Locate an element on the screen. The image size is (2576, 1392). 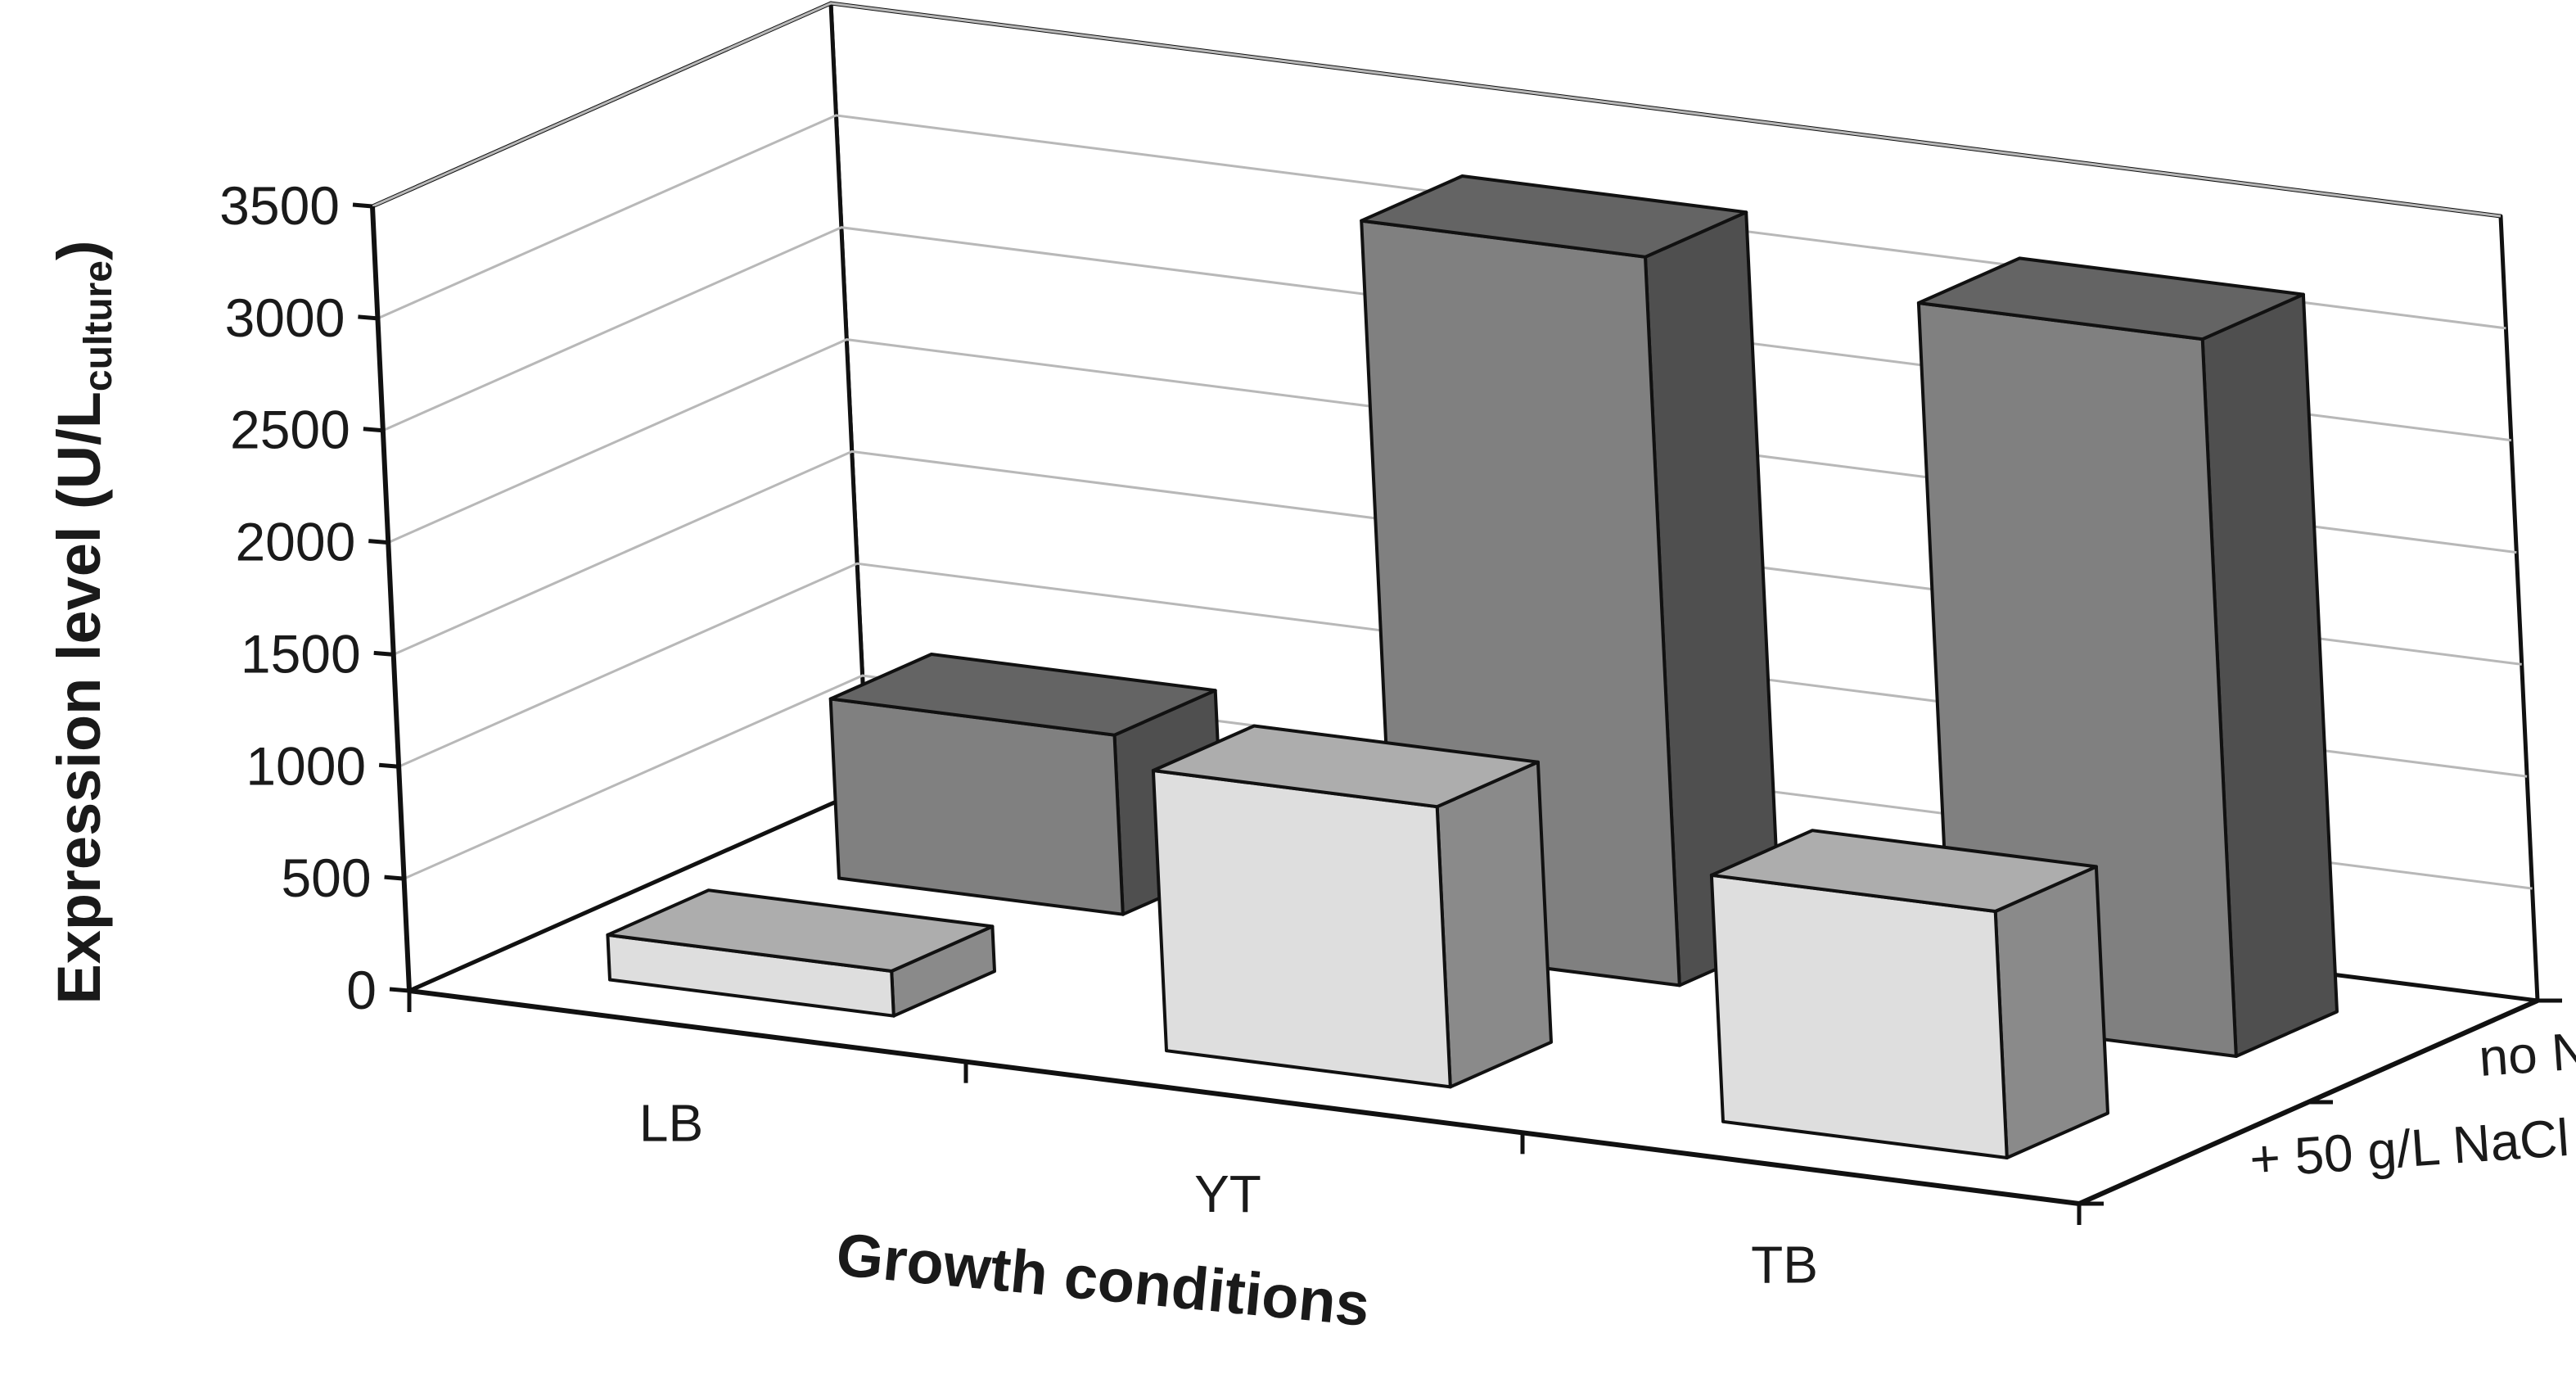
x-tick-label: YT is located at coordinates (1227, 1193).